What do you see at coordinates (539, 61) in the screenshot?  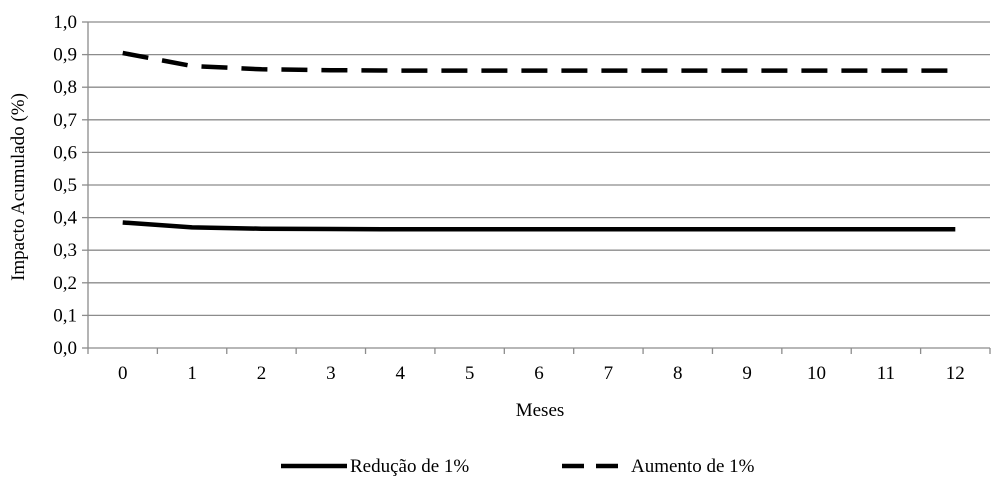 I see `series-line-aumento` at bounding box center [539, 61].